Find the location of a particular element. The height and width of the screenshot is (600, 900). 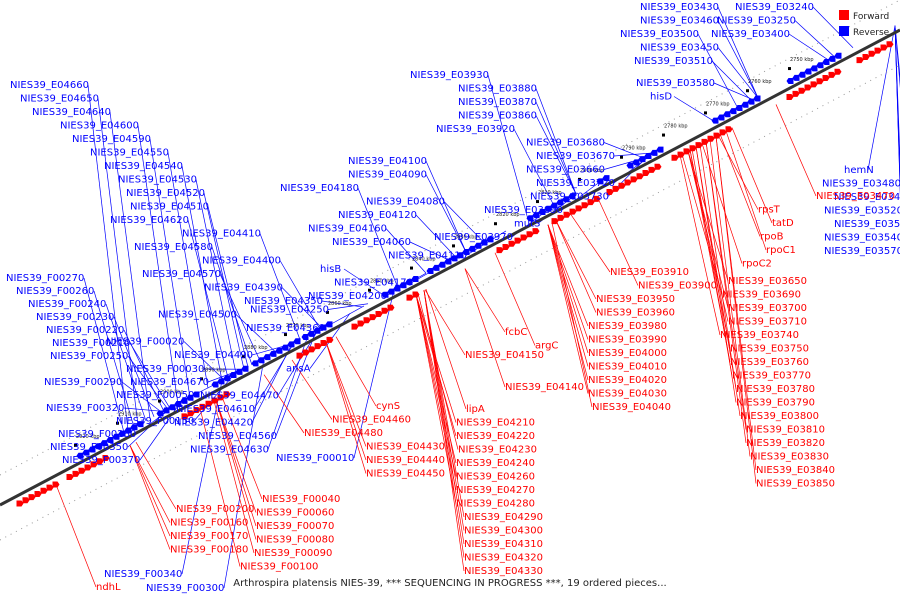

forward-gene-label: NIES39_E04460 is located at coordinates (371, 420).